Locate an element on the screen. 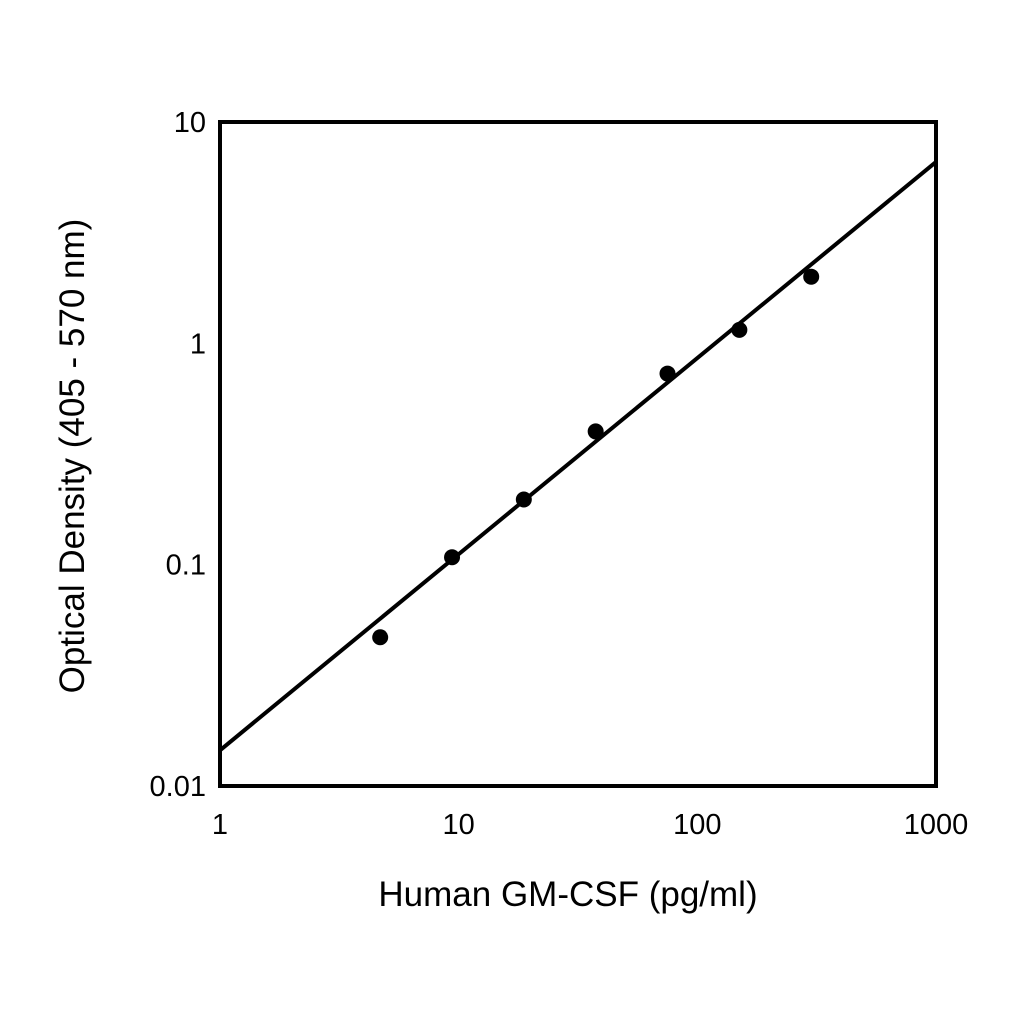 The width and height of the screenshot is (1024, 1024). x-axis-label: Human GM-CSF (pg/ml) is located at coordinates (567, 894).